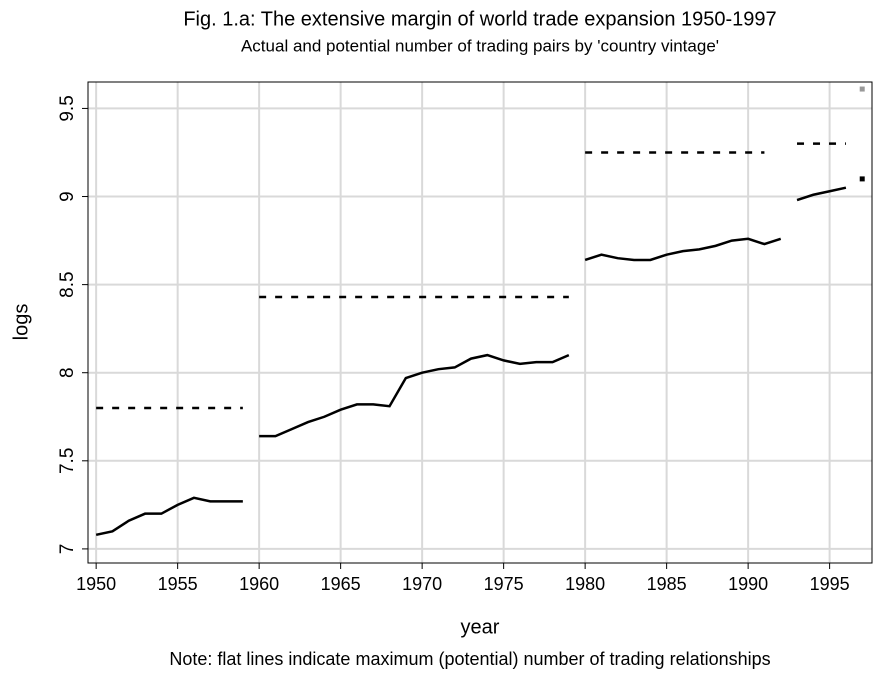 The height and width of the screenshot is (680, 888). What do you see at coordinates (422, 584) in the screenshot?
I see `x-tick-label: 1970` at bounding box center [422, 584].